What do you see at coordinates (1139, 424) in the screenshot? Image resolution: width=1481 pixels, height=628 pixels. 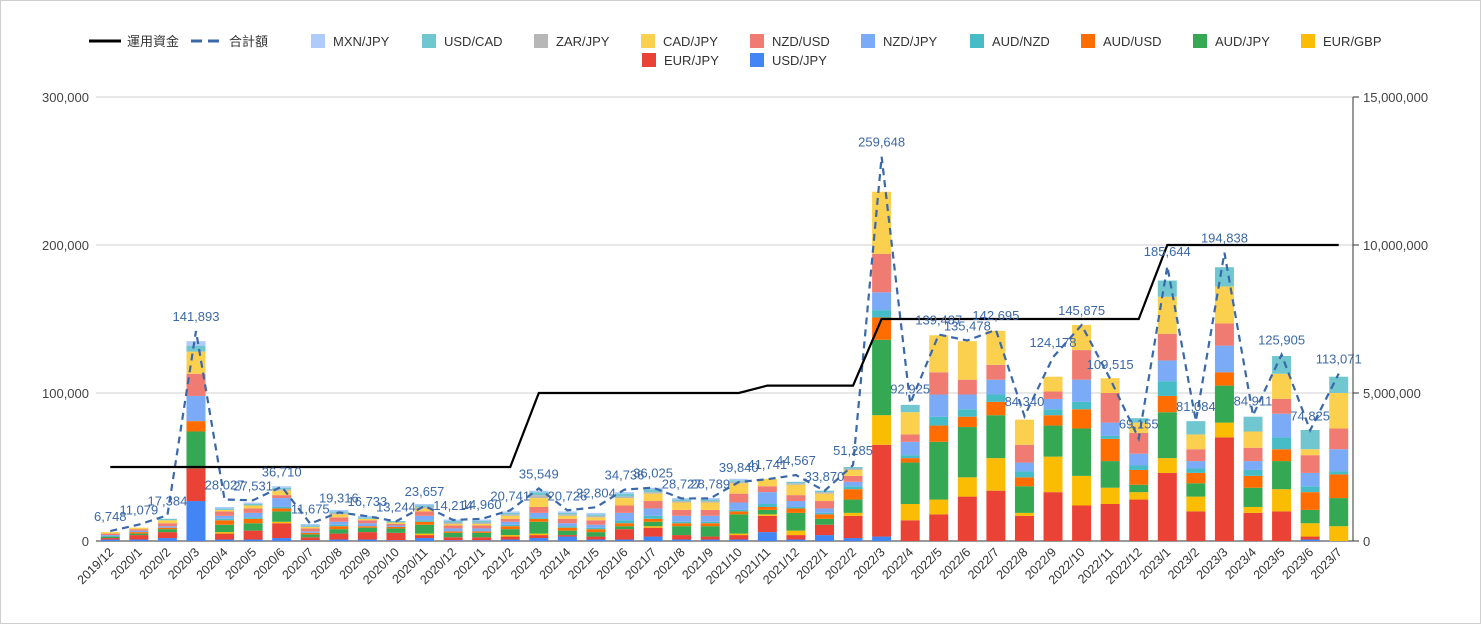 I see `data-label-2022-12: 69,155` at bounding box center [1139, 424].